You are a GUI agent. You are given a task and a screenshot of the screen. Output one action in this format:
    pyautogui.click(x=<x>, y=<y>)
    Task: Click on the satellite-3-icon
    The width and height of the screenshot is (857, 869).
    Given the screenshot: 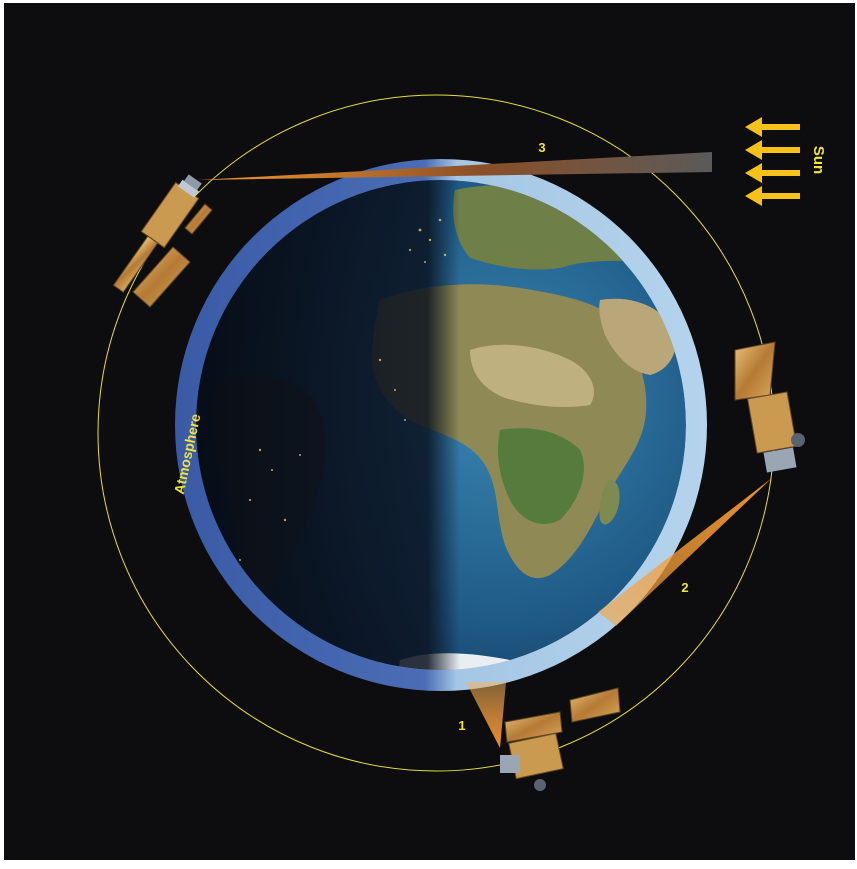 What is the action you would take?
    pyautogui.click(x=157, y=233)
    